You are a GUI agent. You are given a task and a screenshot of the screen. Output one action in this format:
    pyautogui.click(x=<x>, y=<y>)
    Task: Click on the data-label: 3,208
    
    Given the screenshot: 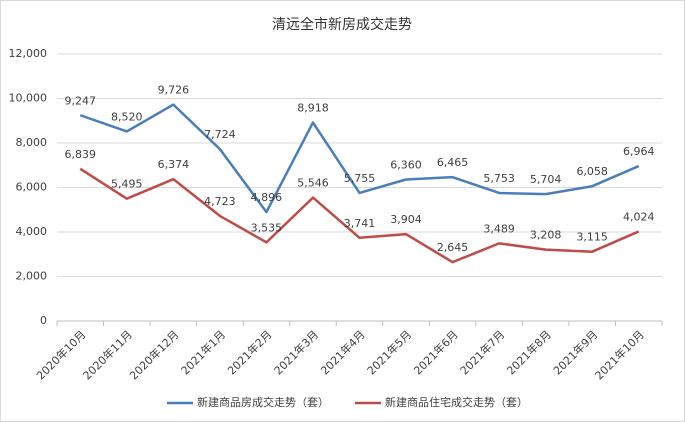 What is the action you would take?
    pyautogui.click(x=546, y=235)
    